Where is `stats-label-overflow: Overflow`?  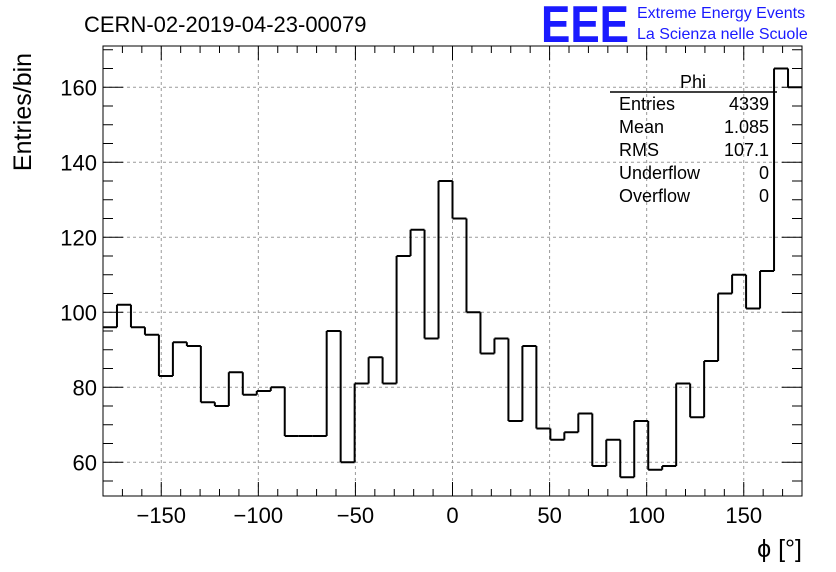
stats-label-overflow: Overflow is located at coordinates (655, 196).